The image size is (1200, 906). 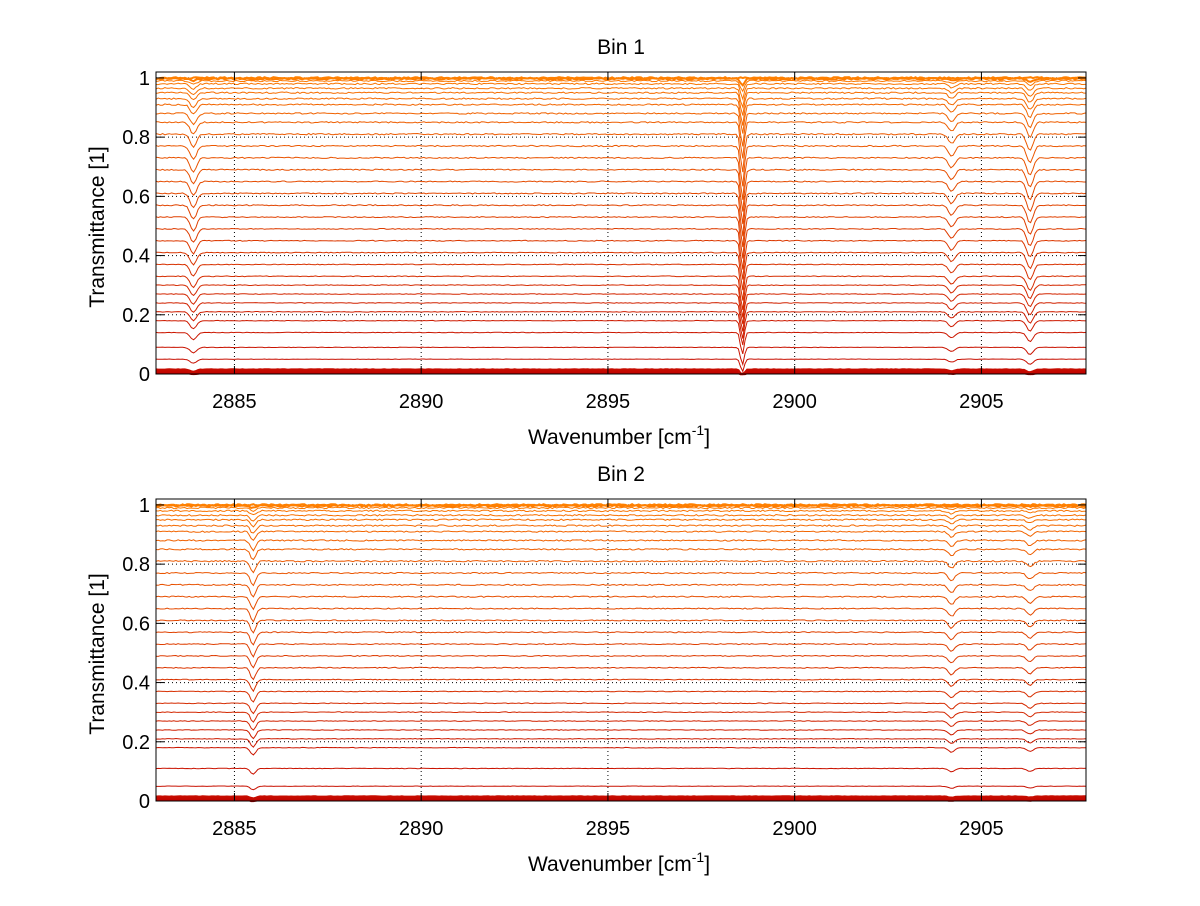 I want to click on chart-title: Bin 1, so click(x=621, y=47).